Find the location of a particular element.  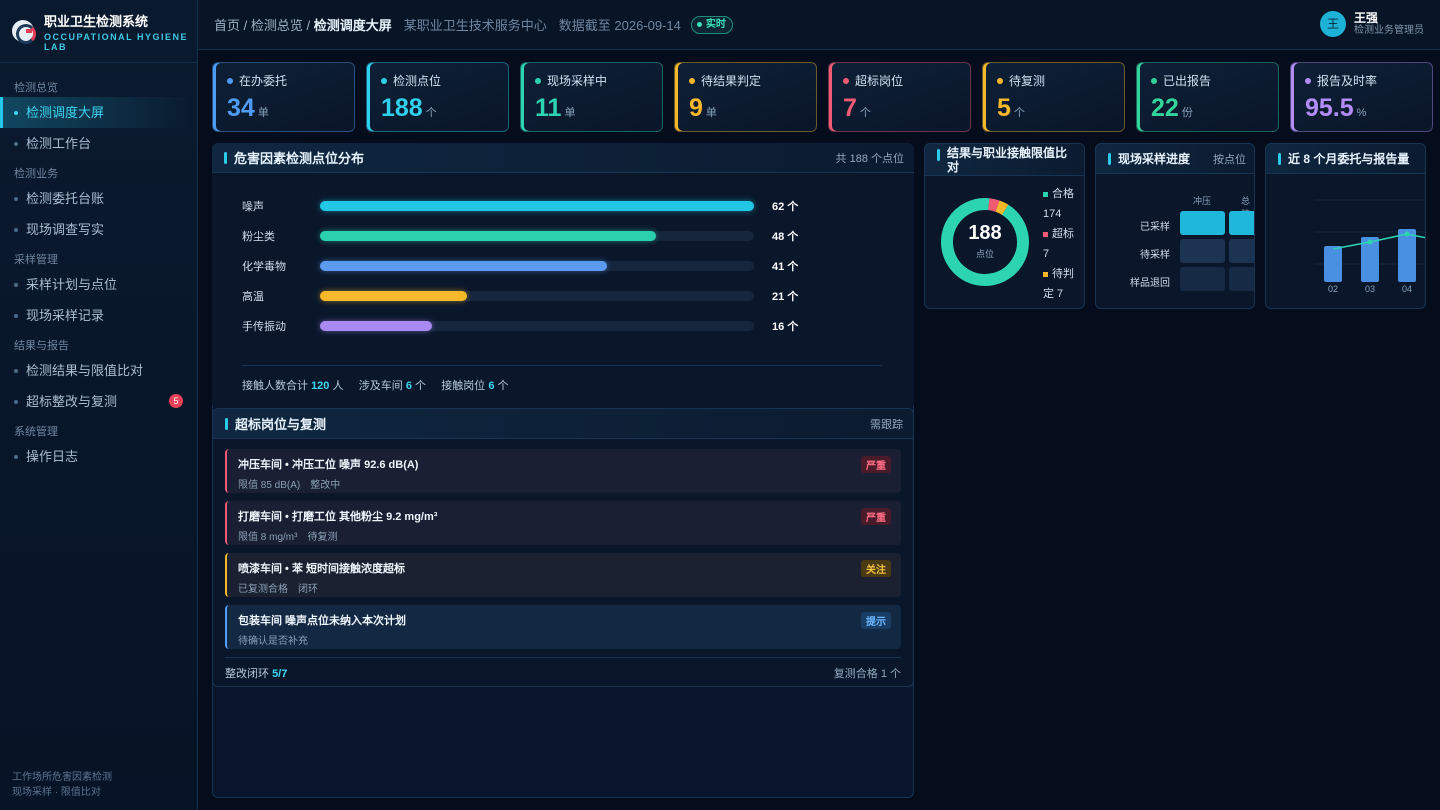

donut-total: 188 is located at coordinates (985, 233).